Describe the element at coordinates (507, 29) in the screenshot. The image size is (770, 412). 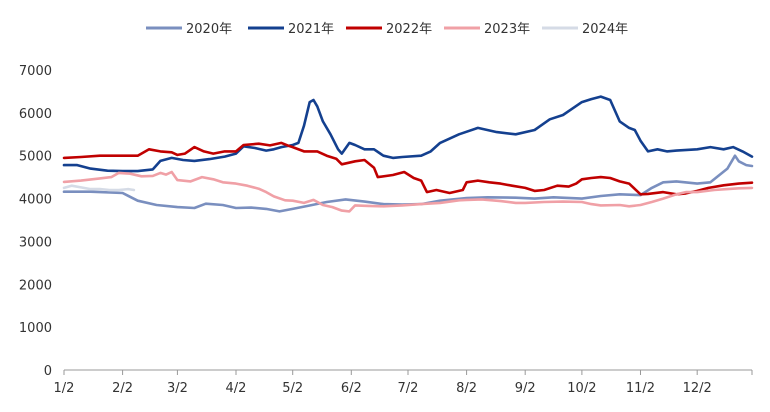
I see `legend-label: 2023年` at that location.